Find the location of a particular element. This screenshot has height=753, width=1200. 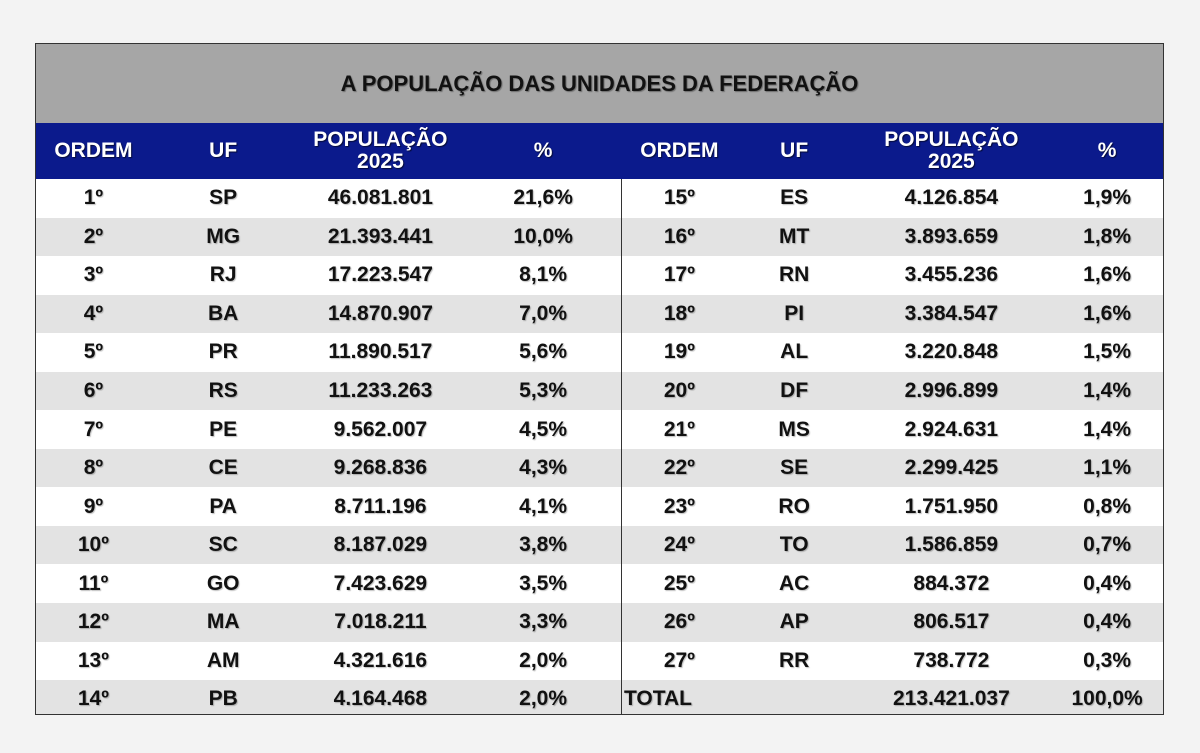

cell-uf: PR is located at coordinates (223, 352).